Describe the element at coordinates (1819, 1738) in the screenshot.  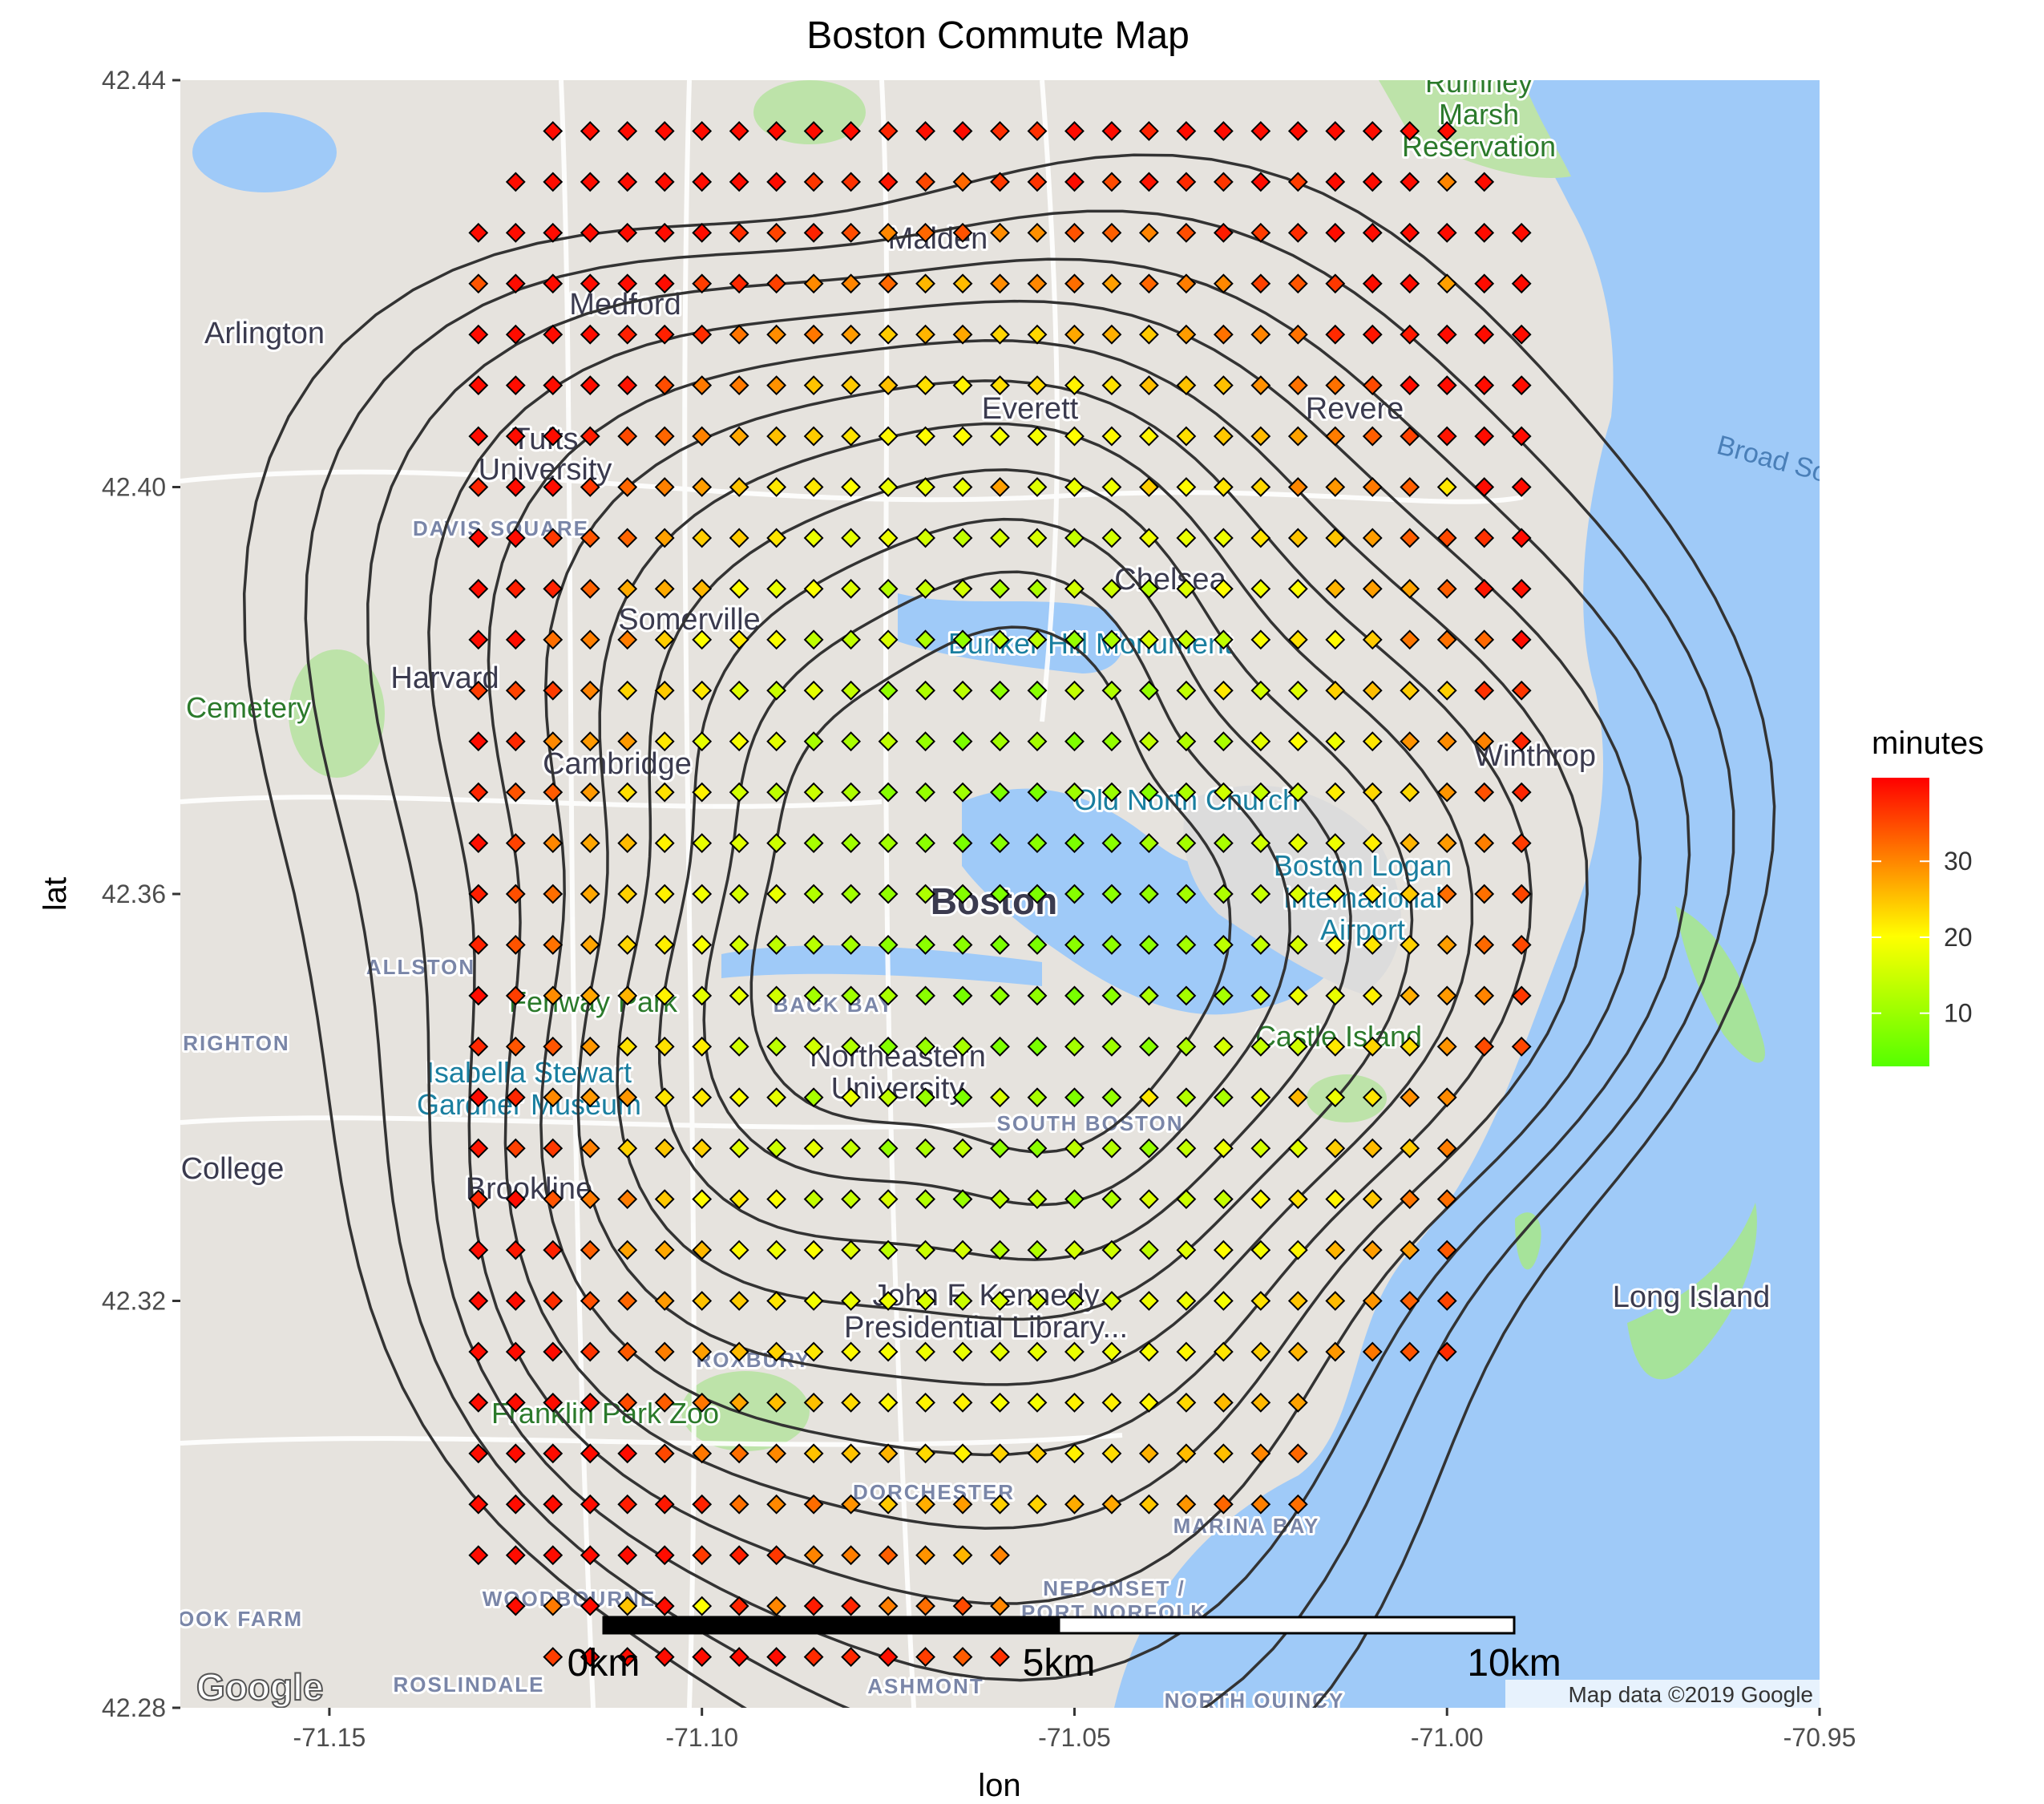
I see `x-tick-label: -70.95` at that location.